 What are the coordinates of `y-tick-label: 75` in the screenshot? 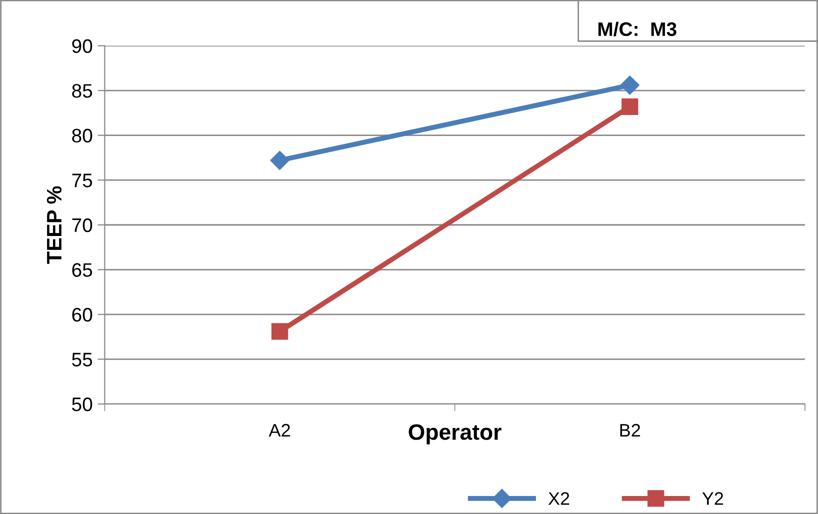 It's located at (82, 181).